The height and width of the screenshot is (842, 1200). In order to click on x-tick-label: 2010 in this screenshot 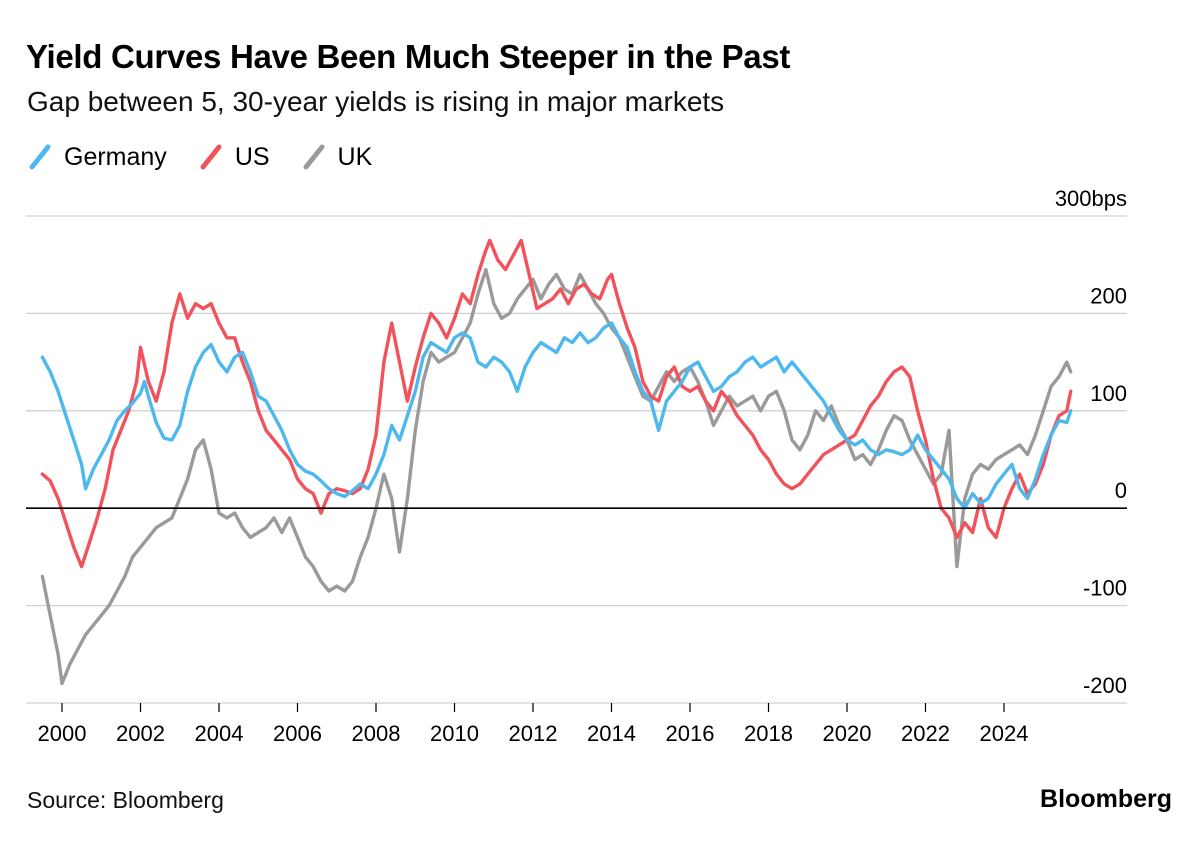, I will do `click(454, 733)`.